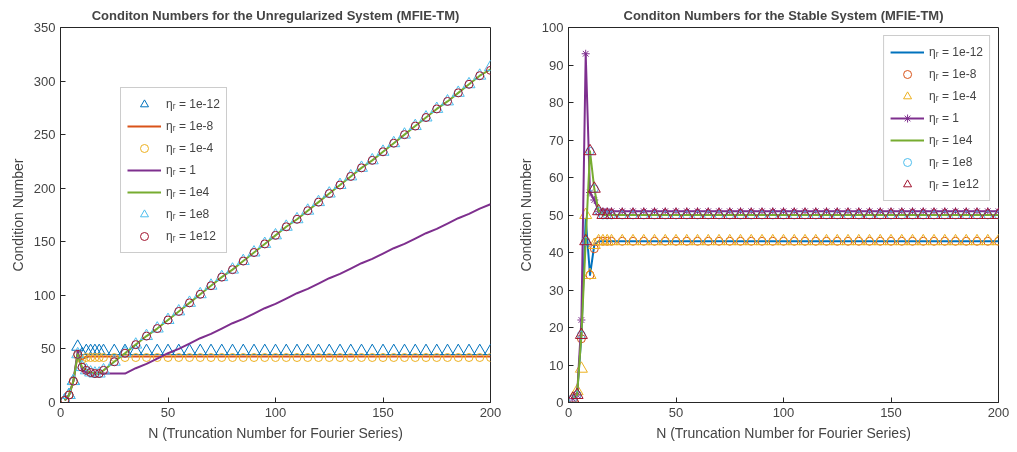  I want to click on y-tick-label: 250, so click(44, 135).